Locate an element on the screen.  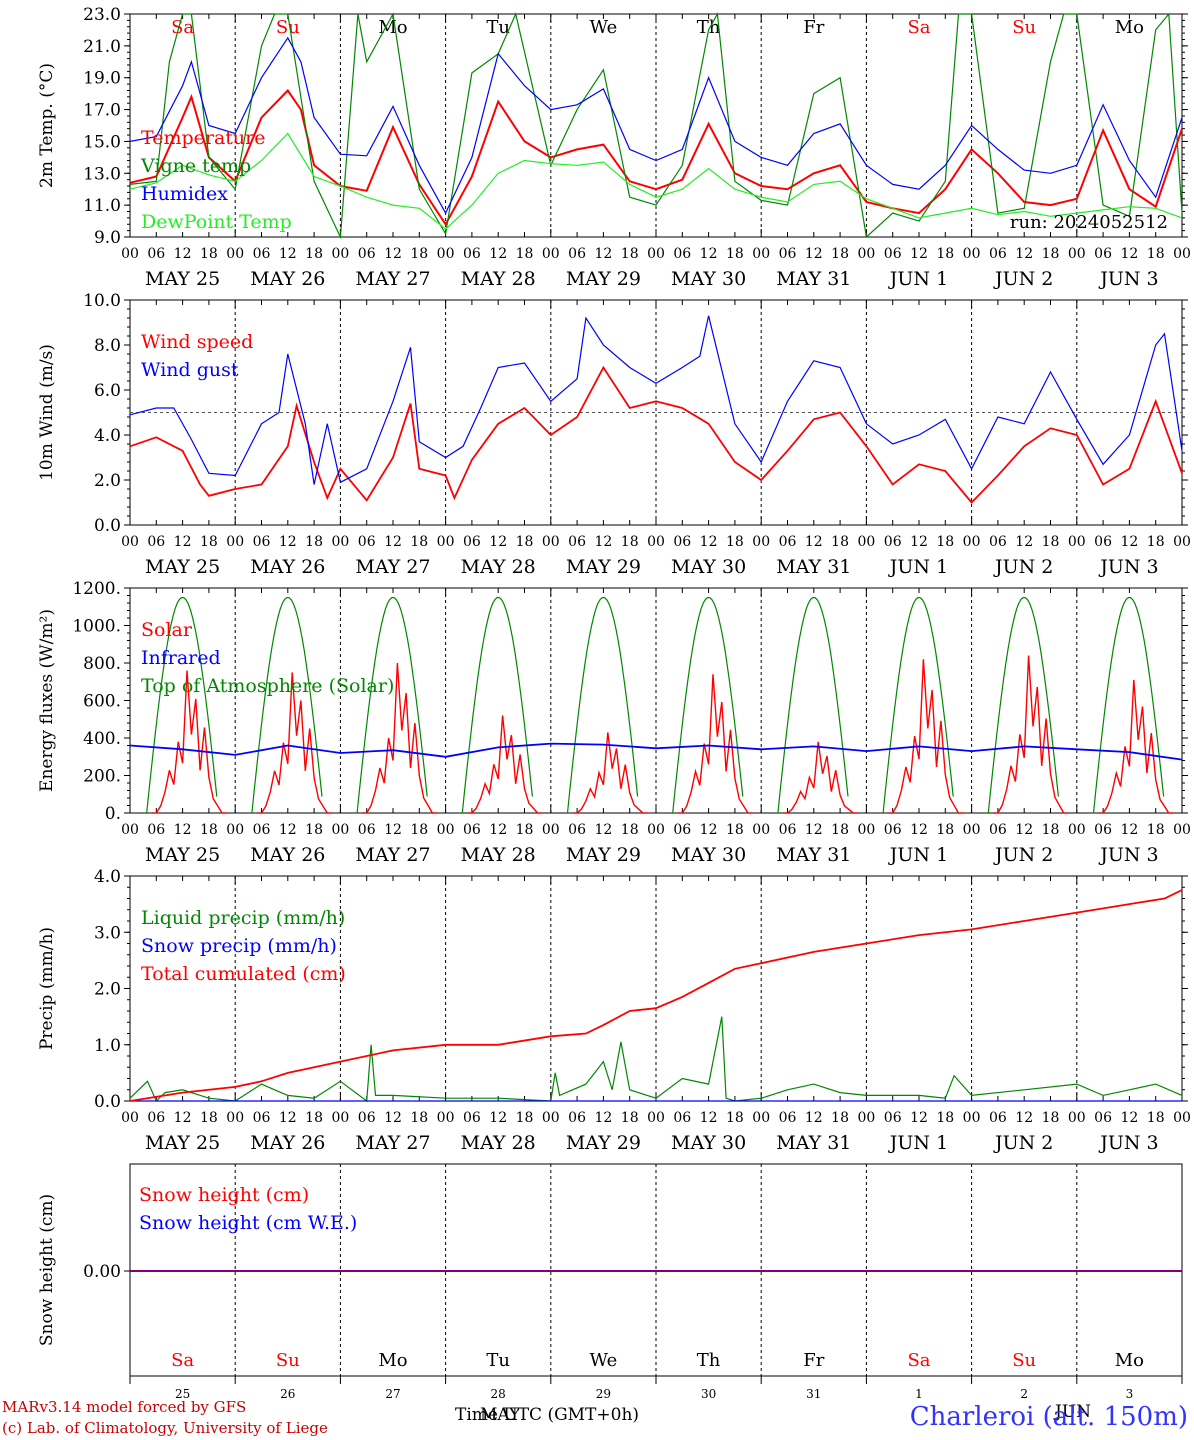
weekday-label: Mo is located at coordinates (1129, 1360).